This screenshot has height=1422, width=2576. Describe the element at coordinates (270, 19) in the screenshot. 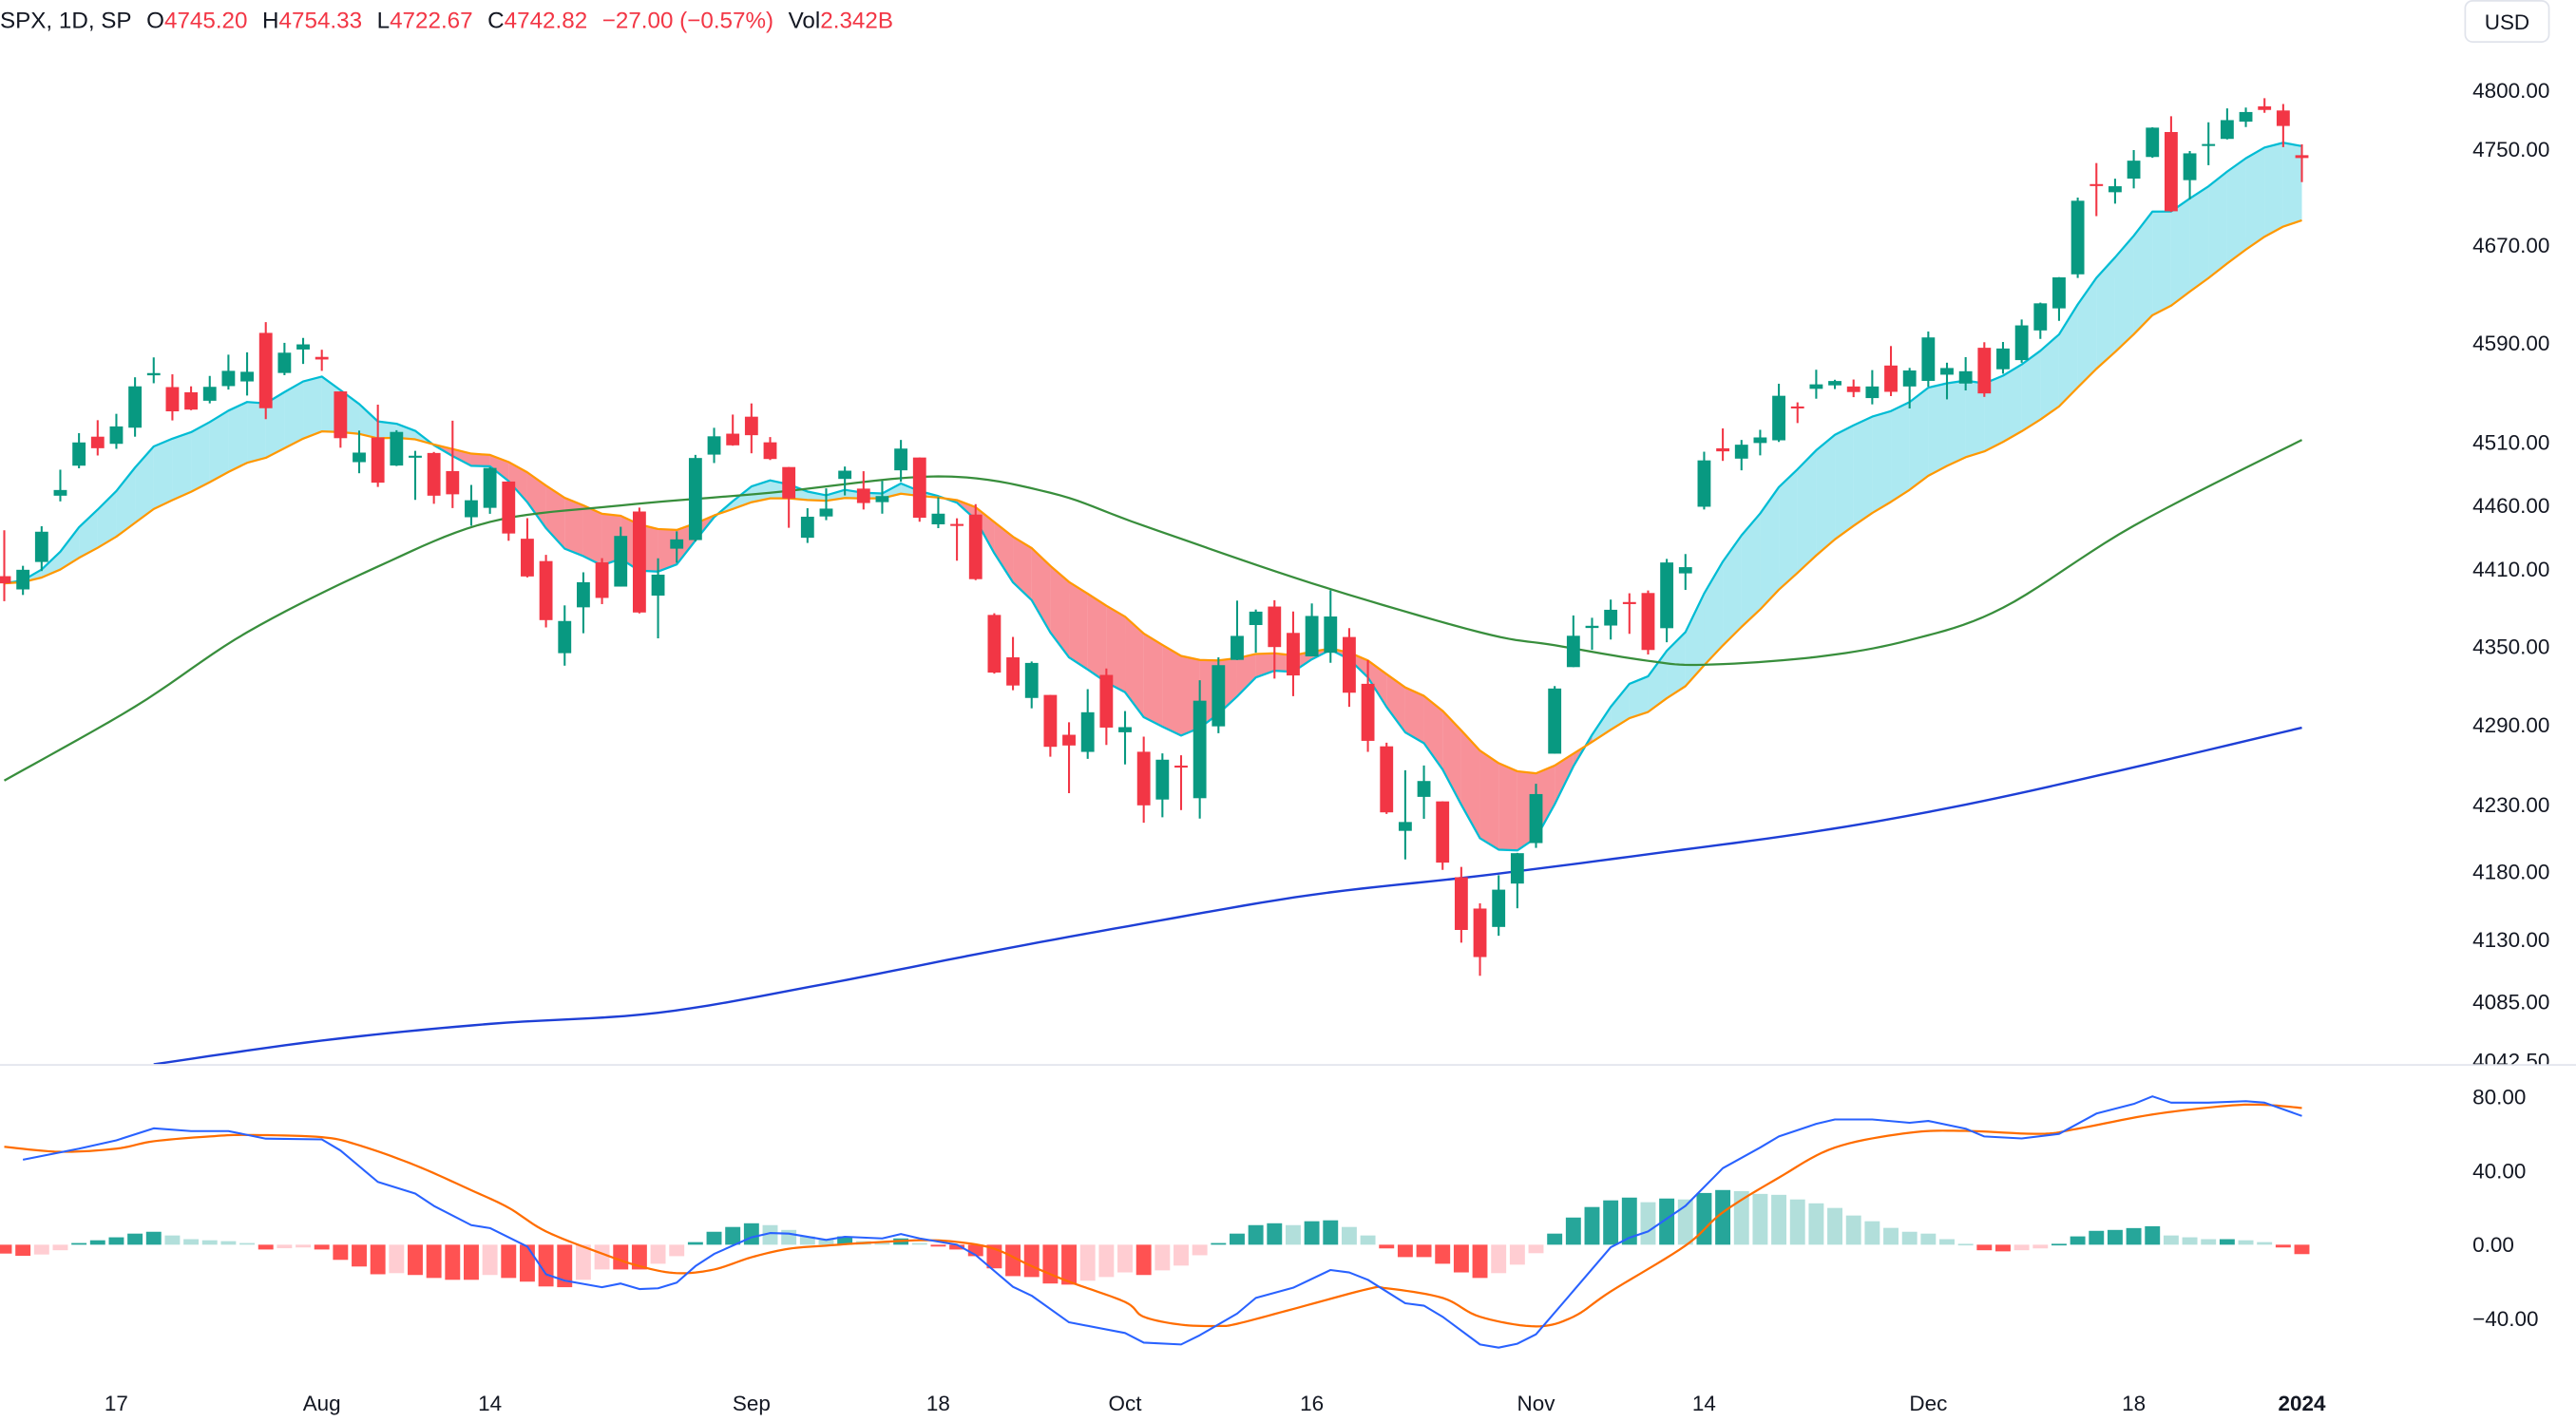

I see `high-label: H` at that location.